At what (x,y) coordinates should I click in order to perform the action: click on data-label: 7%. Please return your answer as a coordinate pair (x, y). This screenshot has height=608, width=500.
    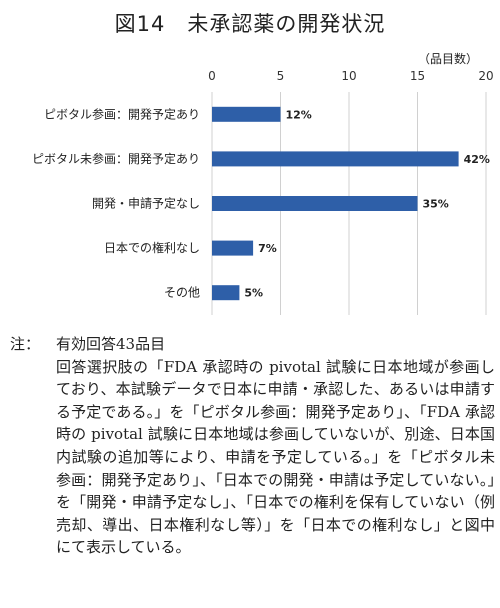
    Looking at the image, I should click on (267, 248).